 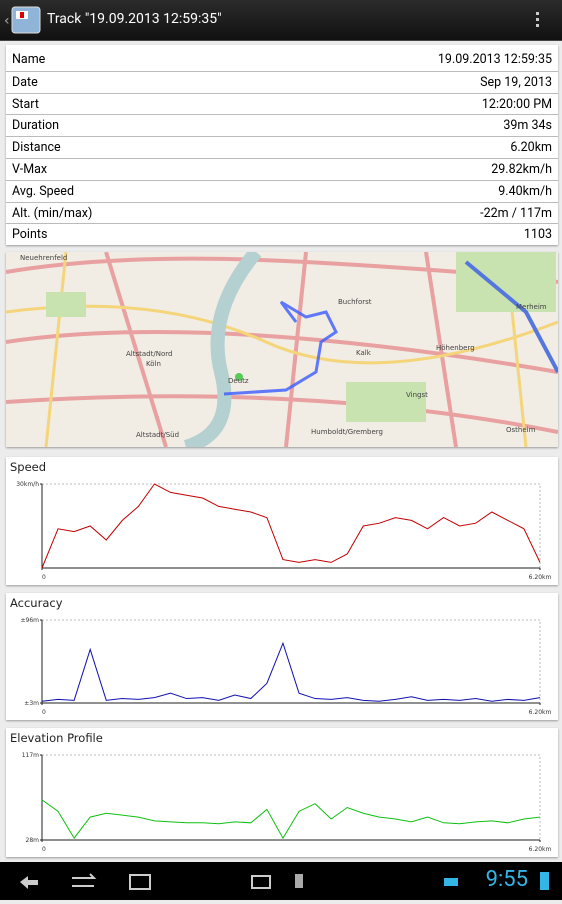 What do you see at coordinates (281, 20) in the screenshot?
I see `action-bar: ‹ Track "19.09.2013 12:59:35"` at bounding box center [281, 20].